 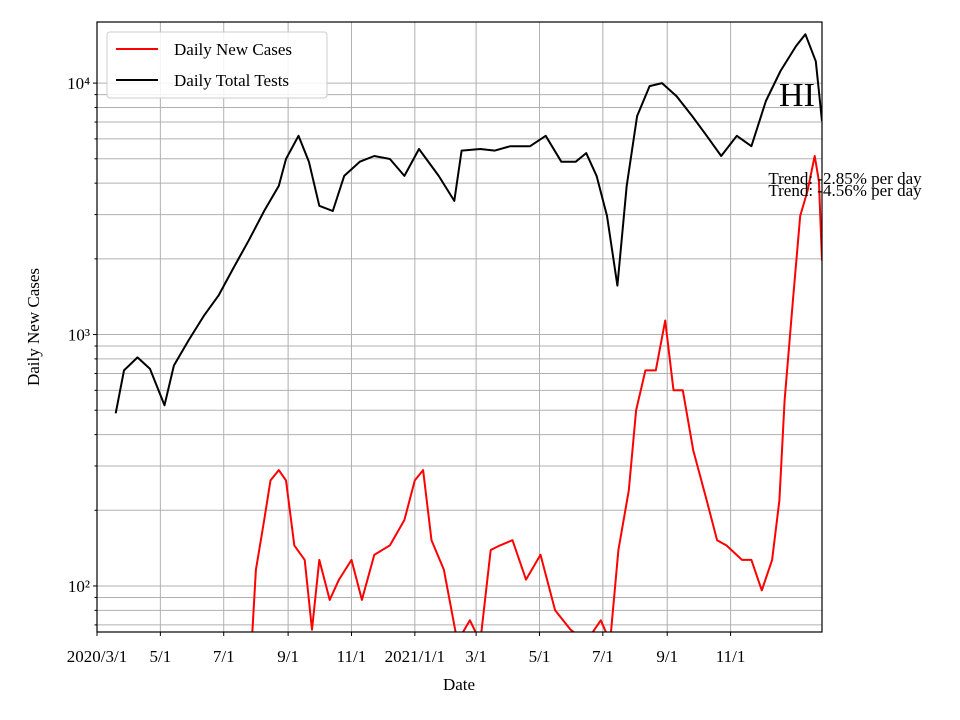 What do you see at coordinates (79, 335) in the screenshot?
I see `y-tick-label: 10³` at bounding box center [79, 335].